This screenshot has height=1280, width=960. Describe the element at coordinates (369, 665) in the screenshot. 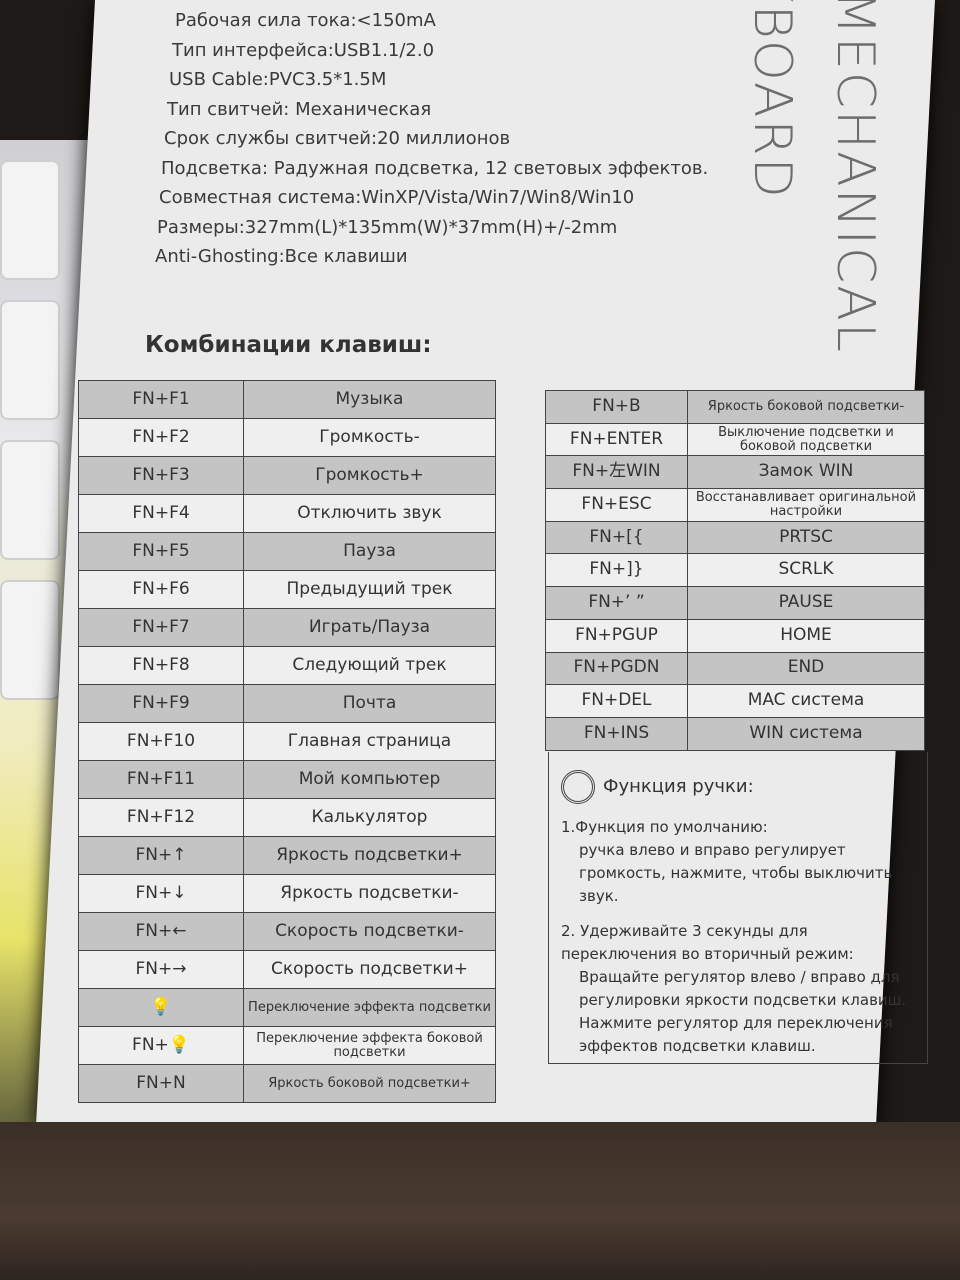

I see `key-function: Следующий трек` at that location.